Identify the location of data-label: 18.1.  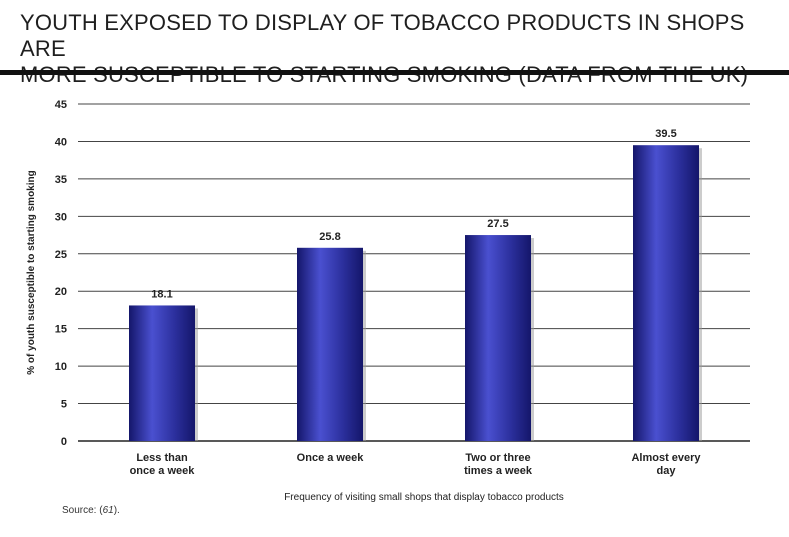
(161, 294).